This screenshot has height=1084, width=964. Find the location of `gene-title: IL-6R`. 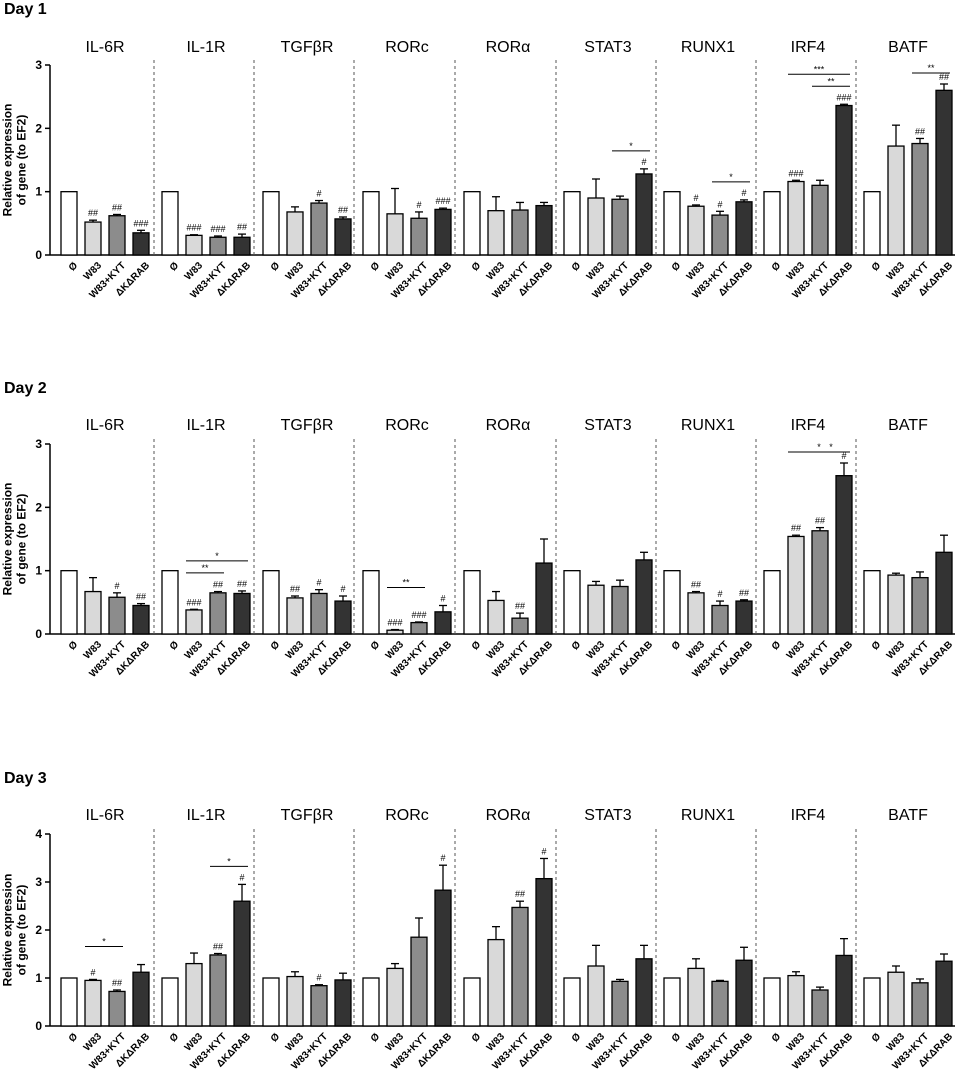

gene-title: IL-6R is located at coordinates (104, 47).